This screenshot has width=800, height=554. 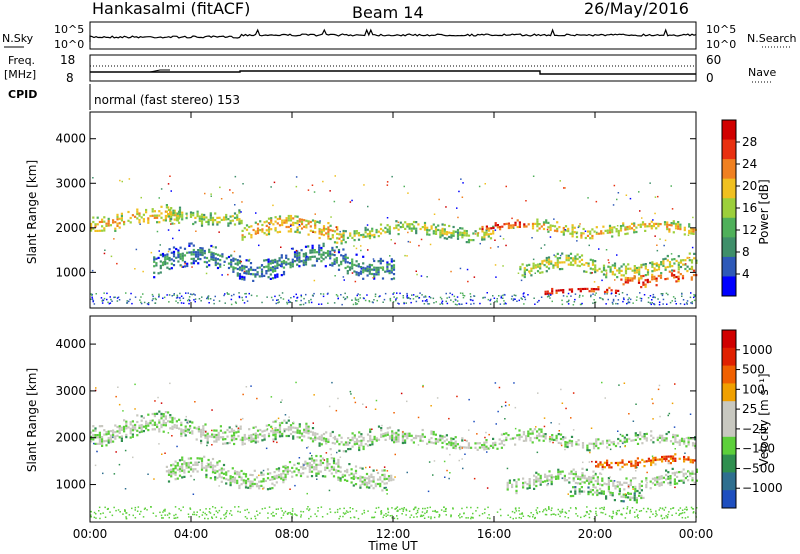 What do you see at coordinates (393, 534) in the screenshot?
I see `xtick-label: 12:00` at bounding box center [393, 534].